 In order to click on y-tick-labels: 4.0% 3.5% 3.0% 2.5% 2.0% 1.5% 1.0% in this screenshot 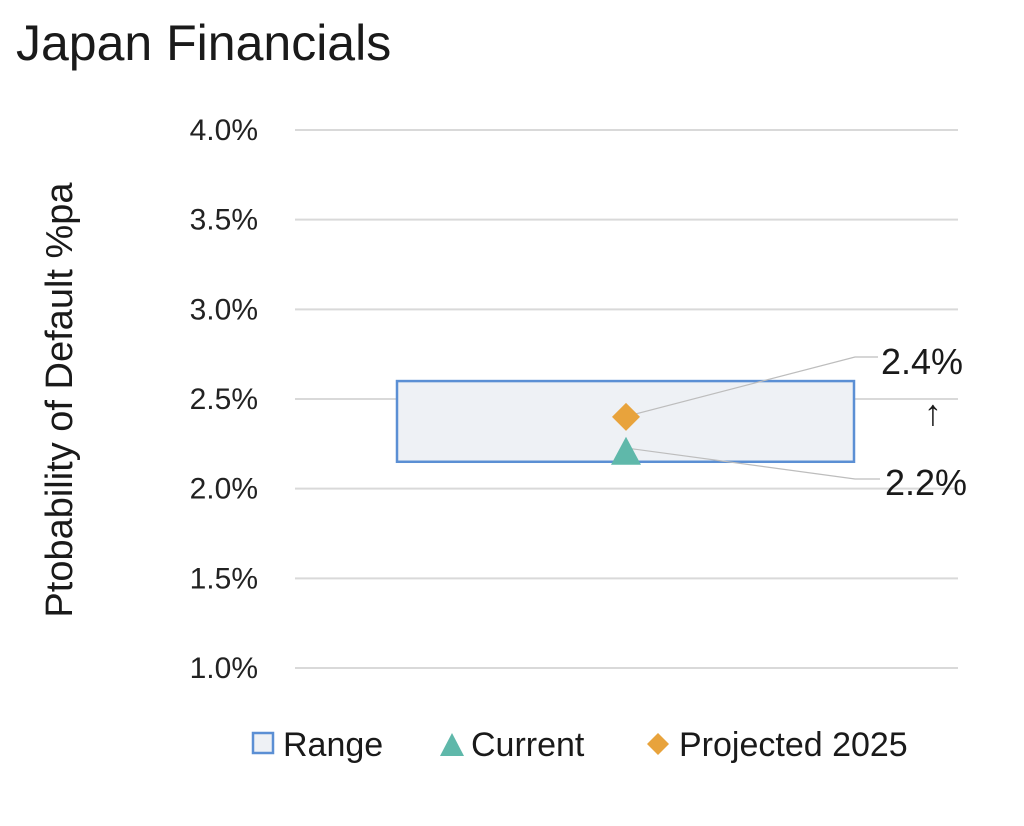, I will do `click(224, 399)`.